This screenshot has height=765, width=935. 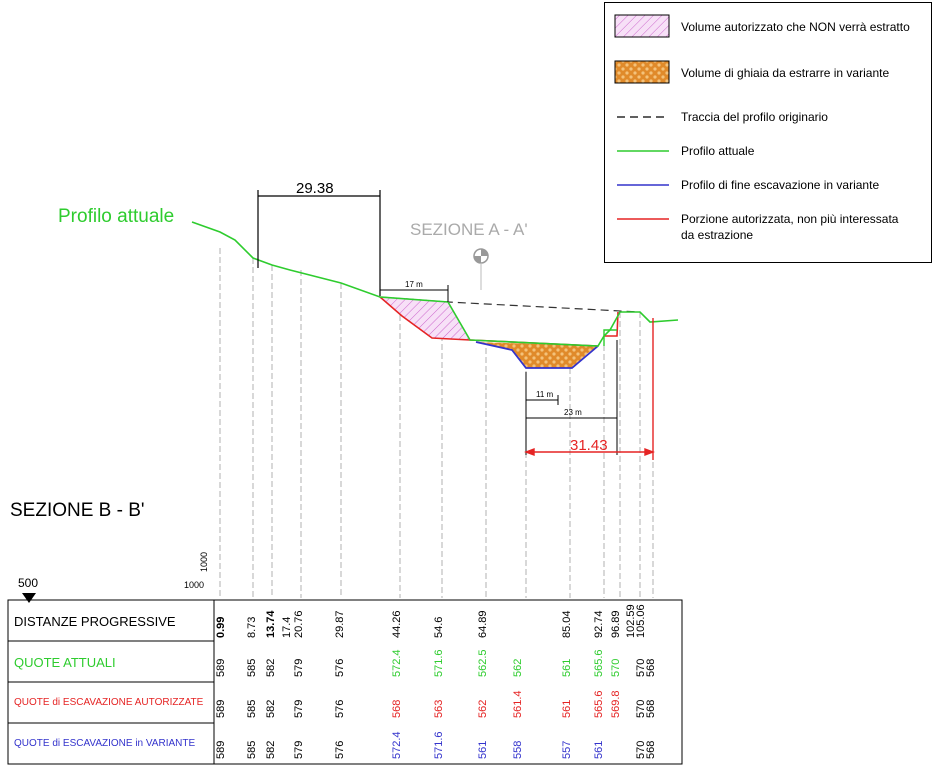 I want to click on legend-label: Profilo attuale, so click(x=718, y=151).